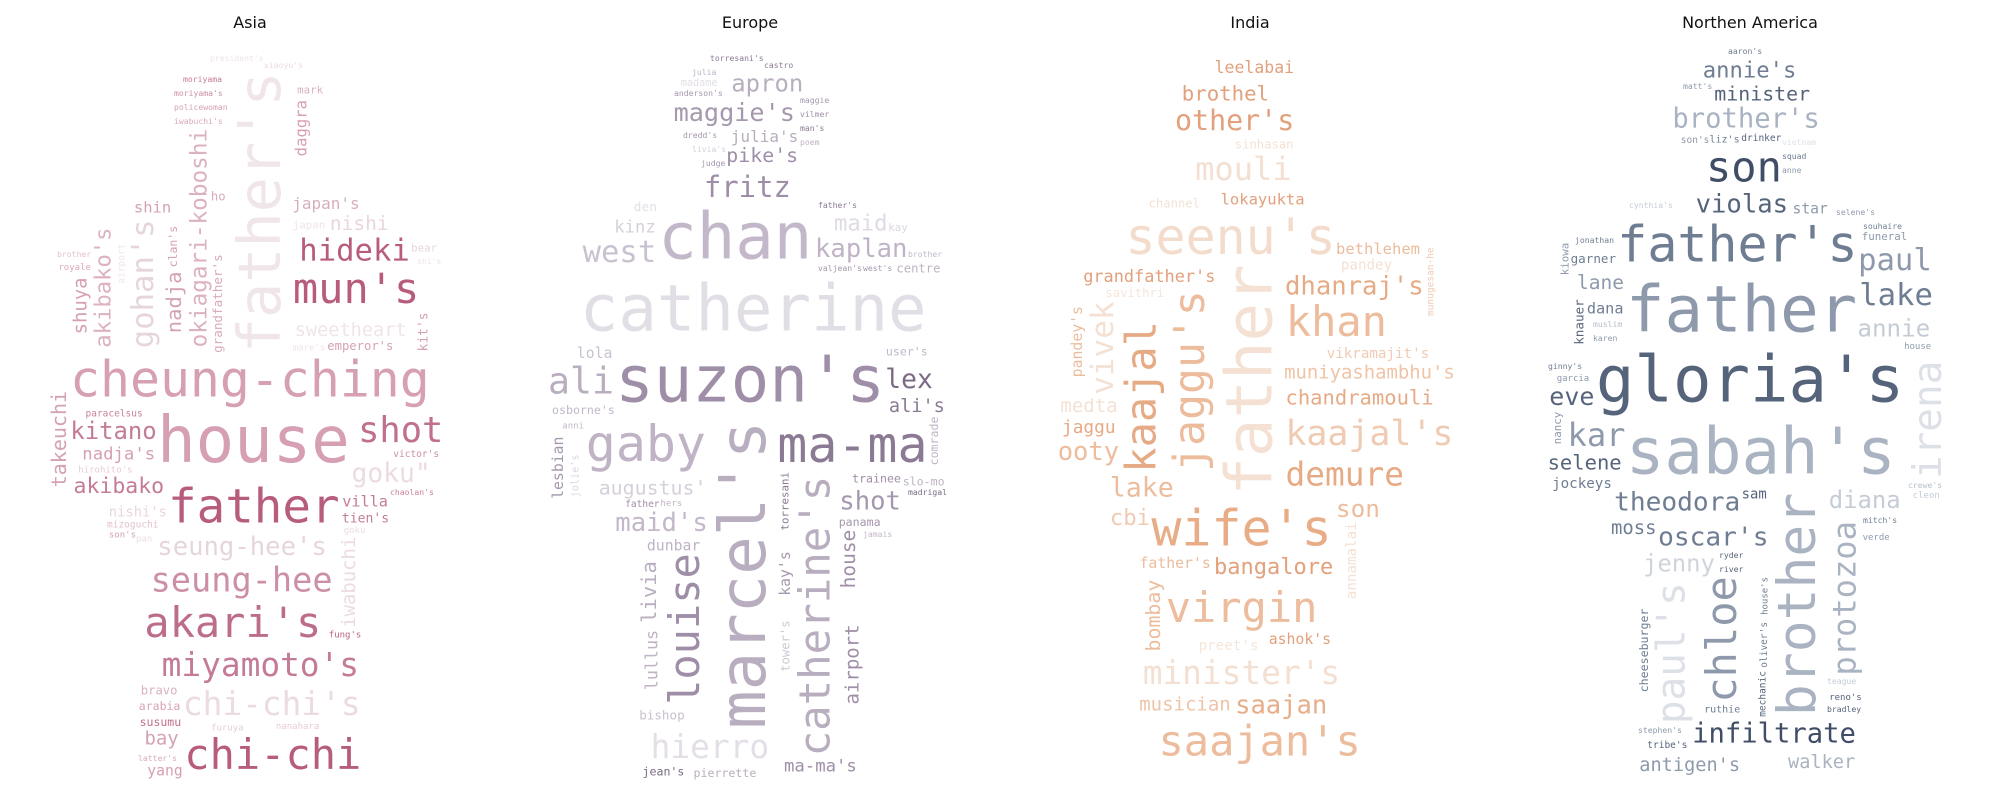 The height and width of the screenshot is (800, 2000). What do you see at coordinates (573, 427) in the screenshot?
I see `word: anni` at bounding box center [573, 427].